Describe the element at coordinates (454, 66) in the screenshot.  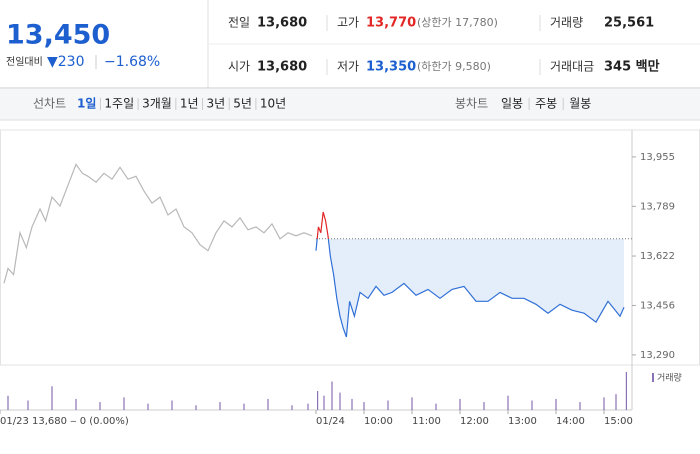
I see `cell-note: (하한가 9,580)` at that location.